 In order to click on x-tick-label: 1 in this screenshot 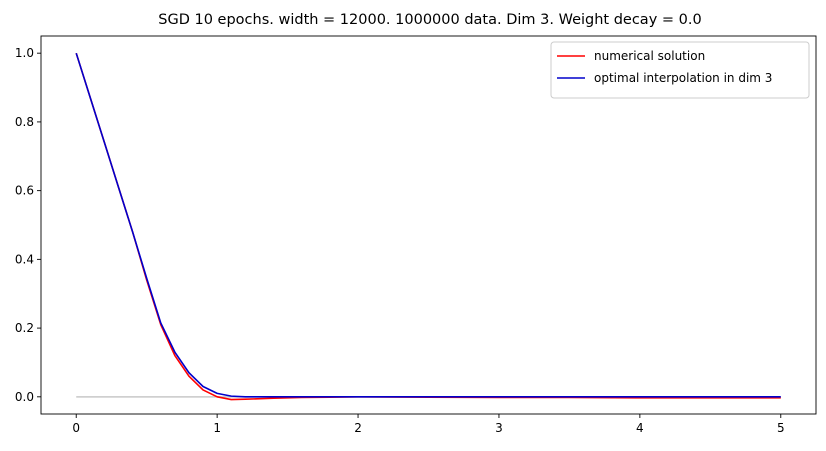, I will do `click(217, 428)`.